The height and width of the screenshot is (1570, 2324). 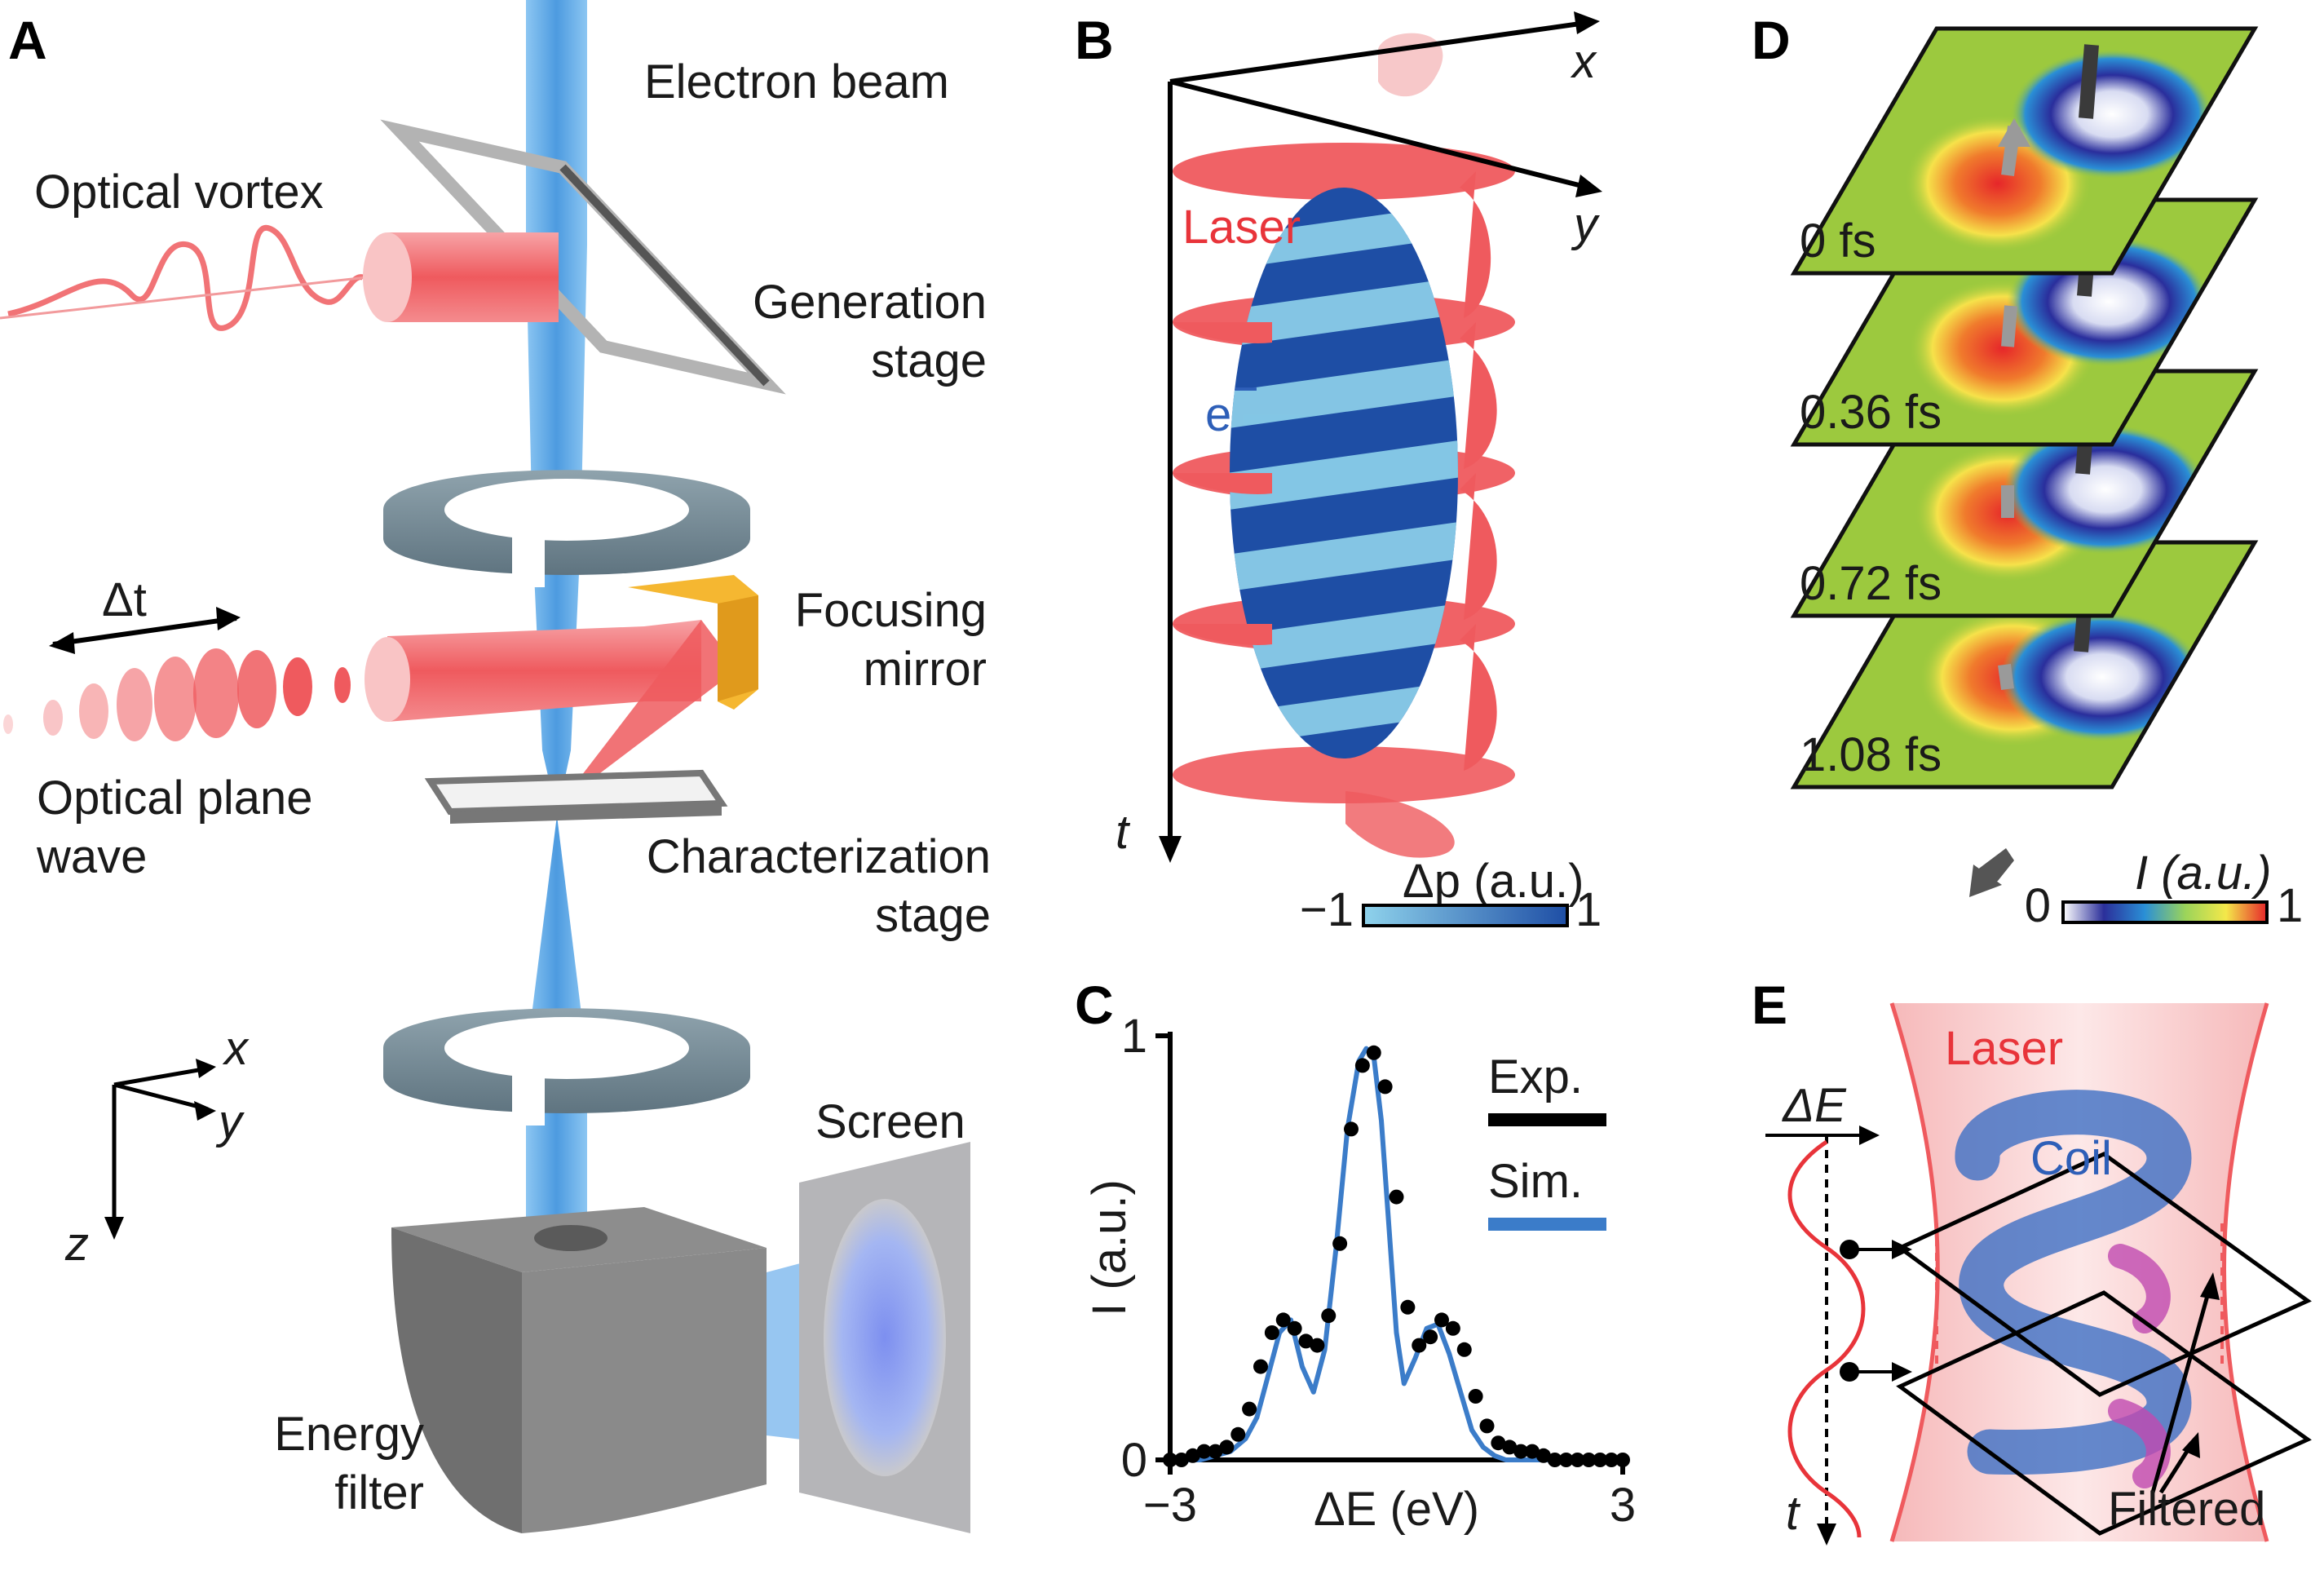 I want to click on b-electron-label: e, so click(x=1218, y=415).